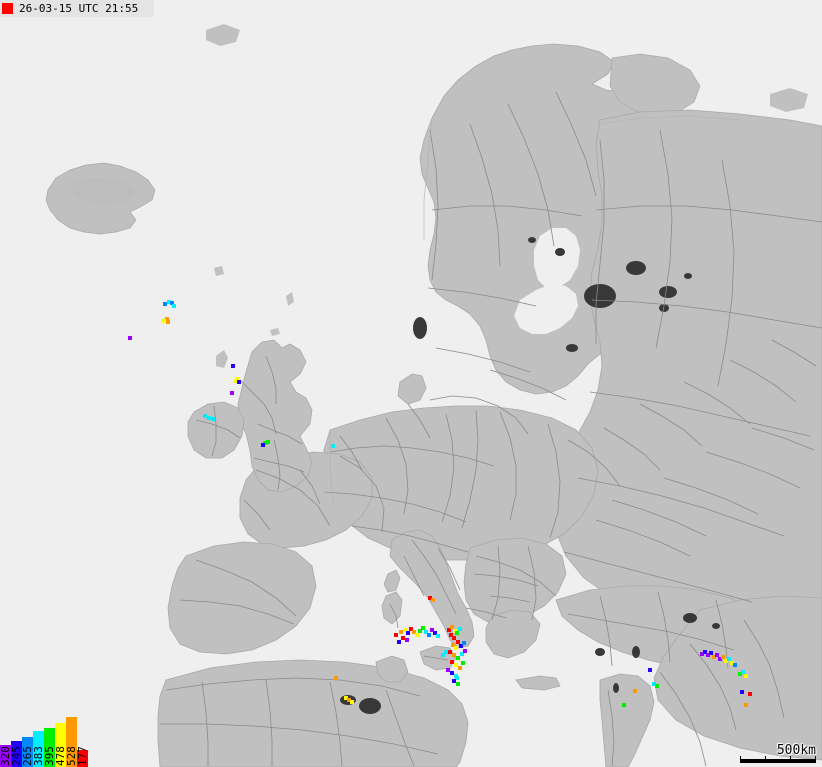 This screenshot has height=767, width=822. I want to click on scale-bar-label: 500km, so click(796, 750).